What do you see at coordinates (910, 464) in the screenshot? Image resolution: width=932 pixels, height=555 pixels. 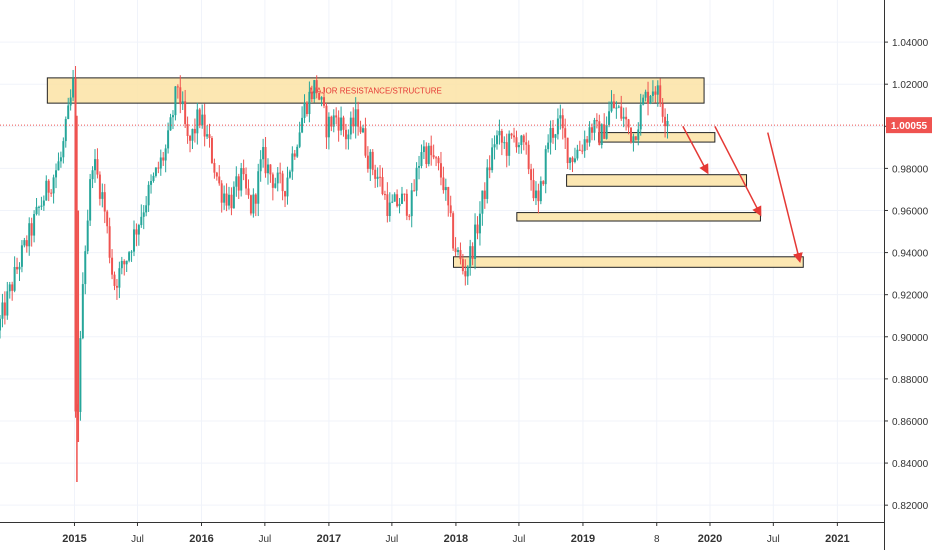 I see `y-tick-label-10: 0.84000` at bounding box center [910, 464].